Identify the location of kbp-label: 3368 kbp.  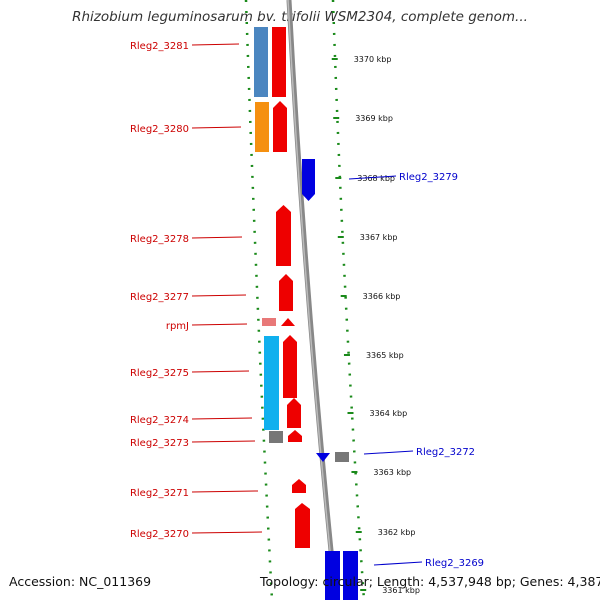
(376, 178).